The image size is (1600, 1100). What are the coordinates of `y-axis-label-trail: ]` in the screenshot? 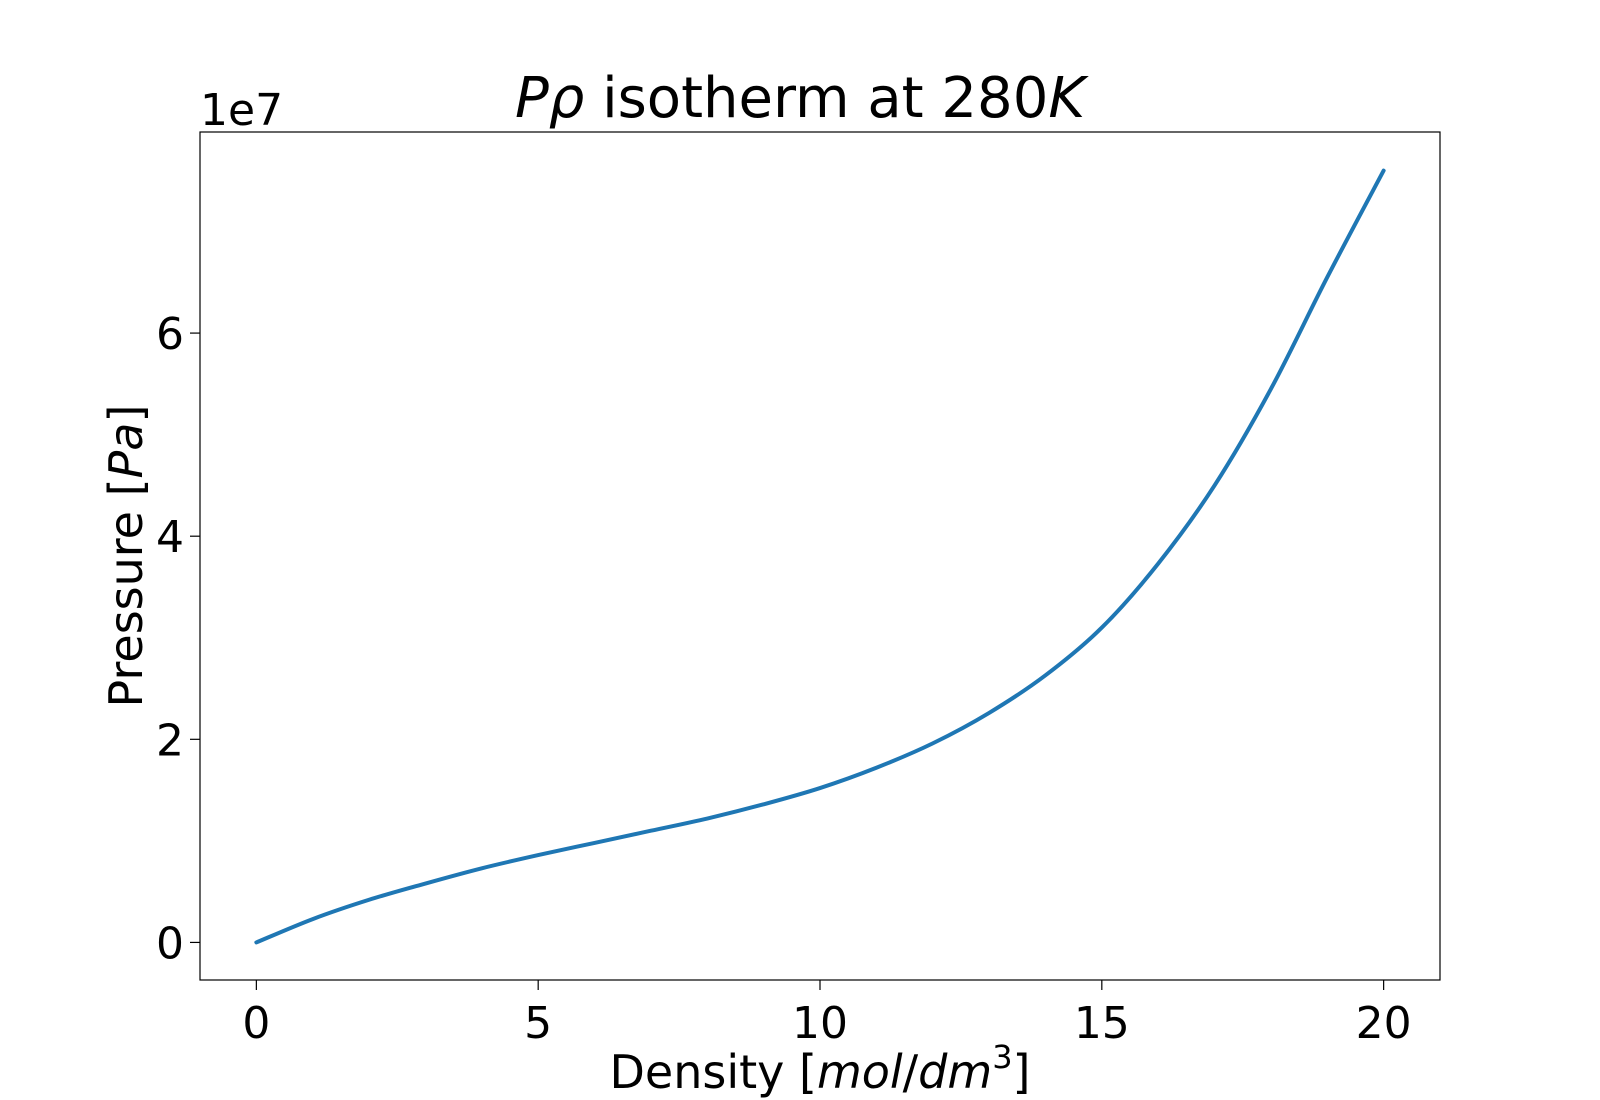 It's located at (126, 414).